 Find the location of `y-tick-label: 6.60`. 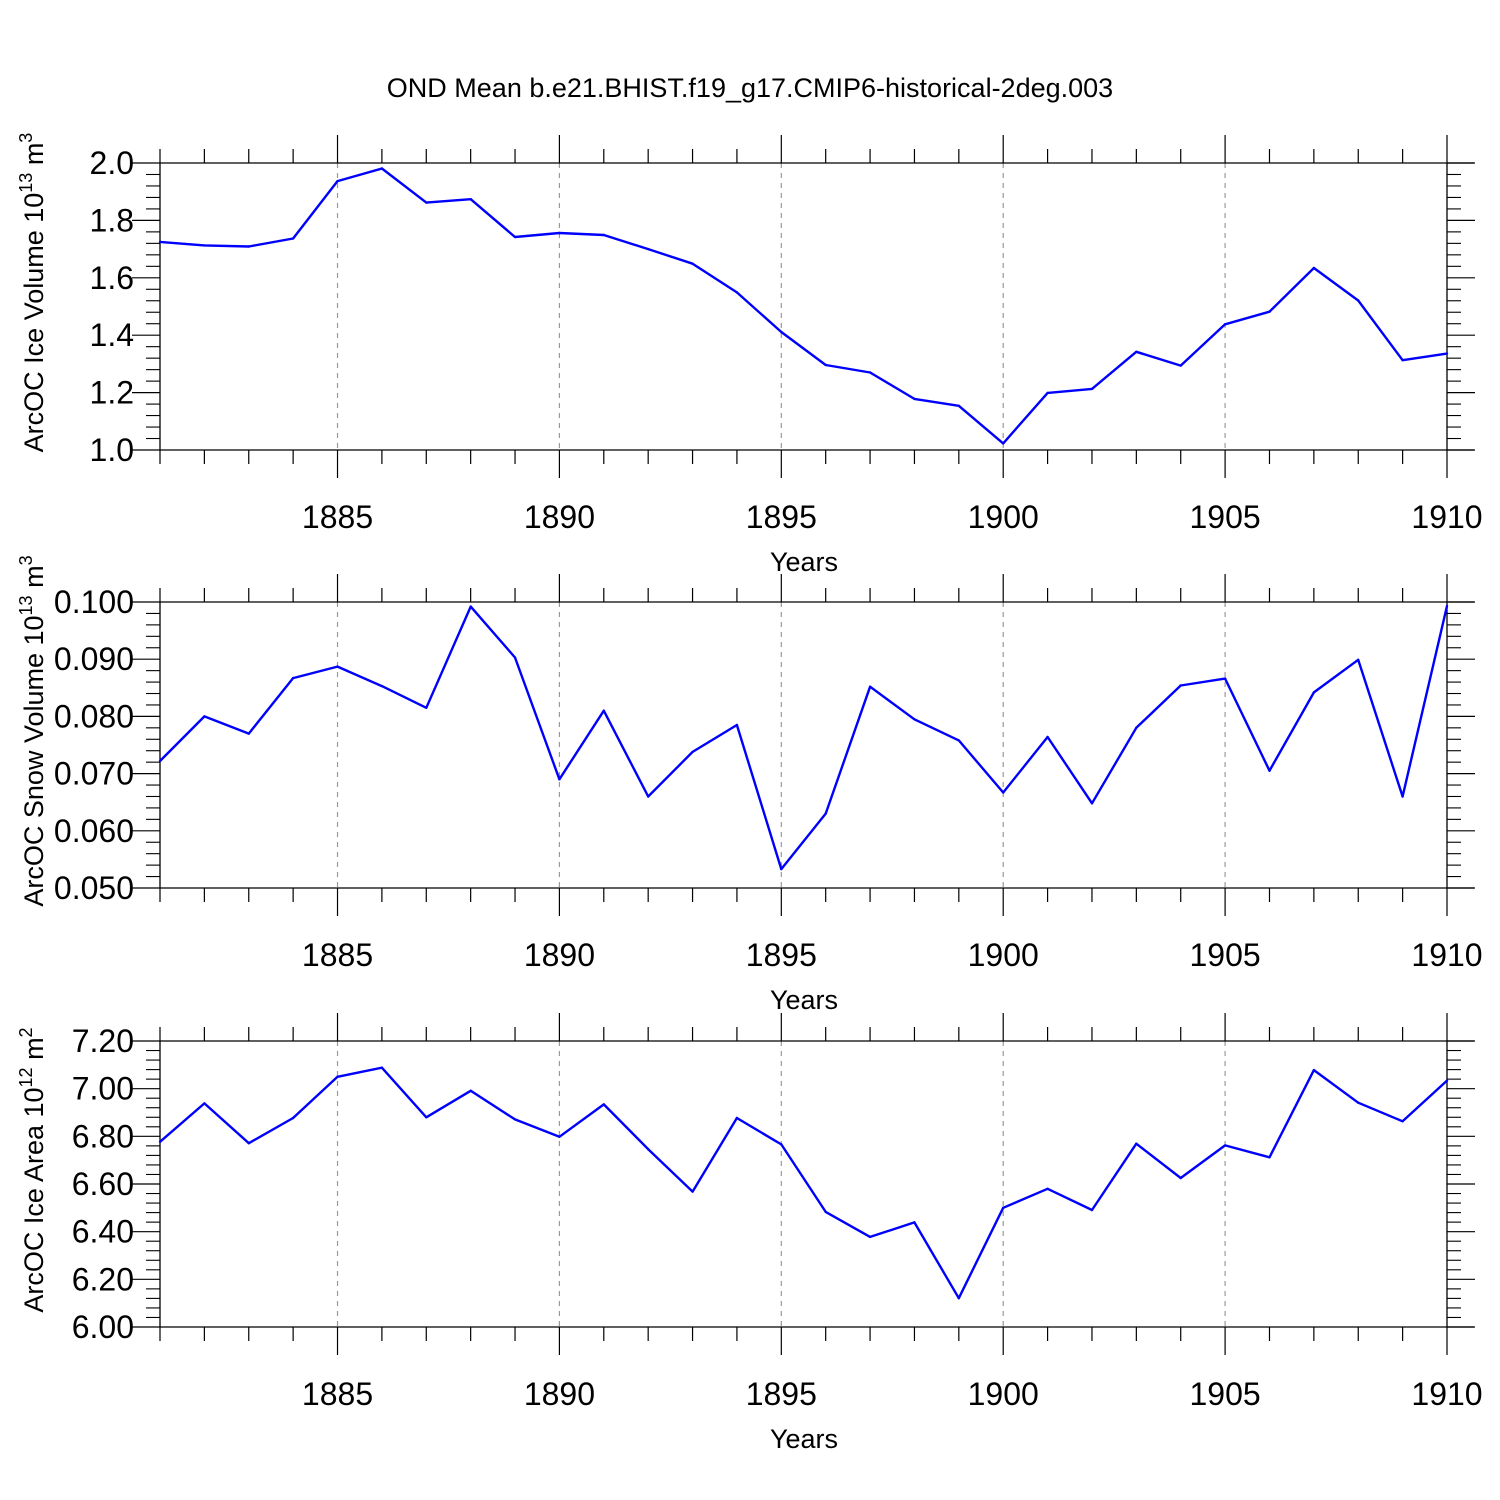

y-tick-label: 6.60 is located at coordinates (103, 1184).